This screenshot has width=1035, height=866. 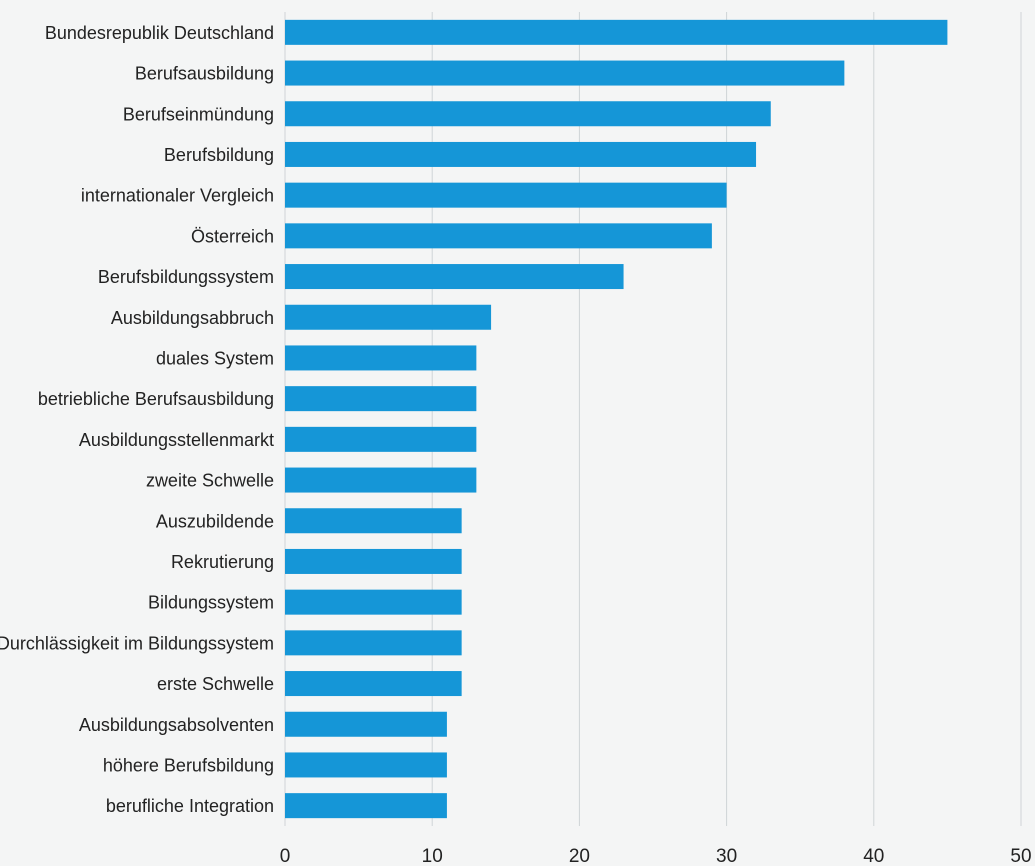 I want to click on x-tick-label: 20, so click(x=579, y=856).